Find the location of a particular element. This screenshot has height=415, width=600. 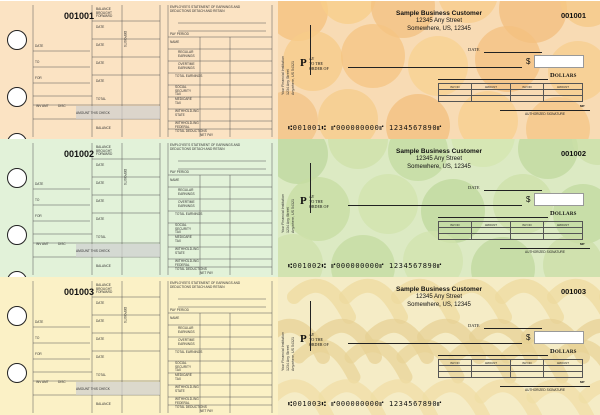

pay-to-label: AY TO THE ORDER OF is located at coordinates (319, 64).